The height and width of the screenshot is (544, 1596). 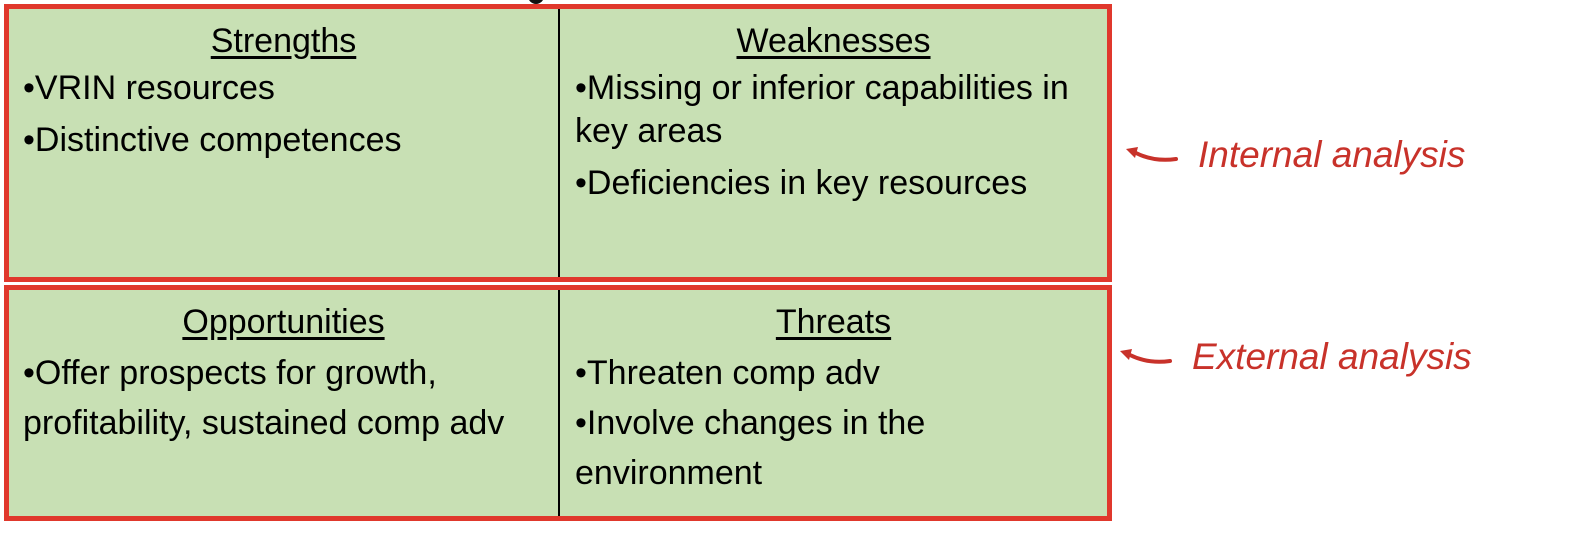 I want to click on internal-analysis-annotation: Internal analysis, so click(x=1291, y=155).